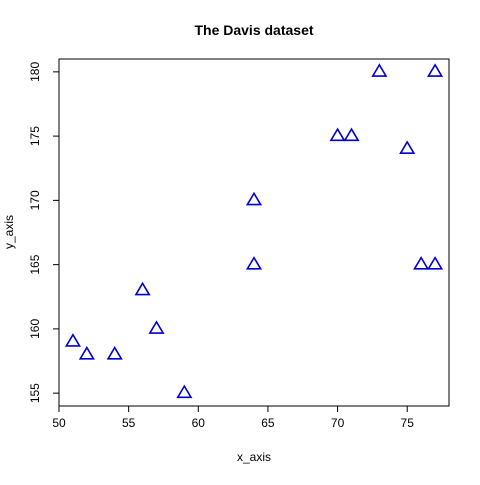 The width and height of the screenshot is (480, 485). Describe the element at coordinates (59, 423) in the screenshot. I see `x-tick-label: 50` at that location.